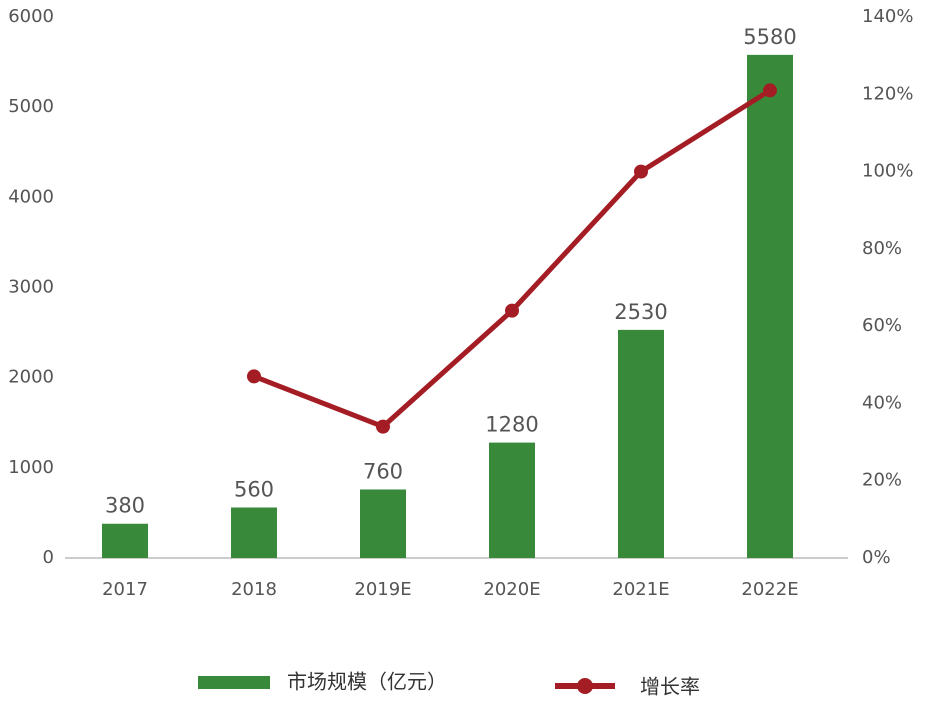 This screenshot has width=931, height=703. Describe the element at coordinates (254, 490) in the screenshot. I see `value-label: 560` at that location.